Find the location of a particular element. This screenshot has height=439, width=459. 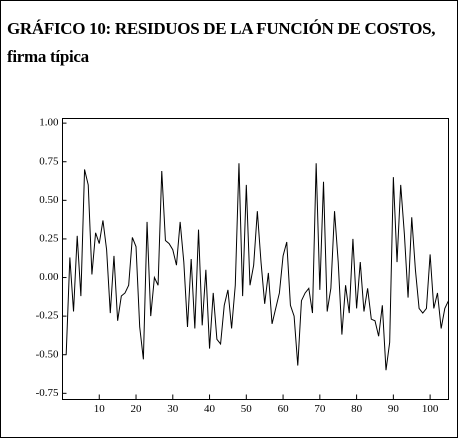

y-tick-label: -0.25 is located at coordinates (47, 316).